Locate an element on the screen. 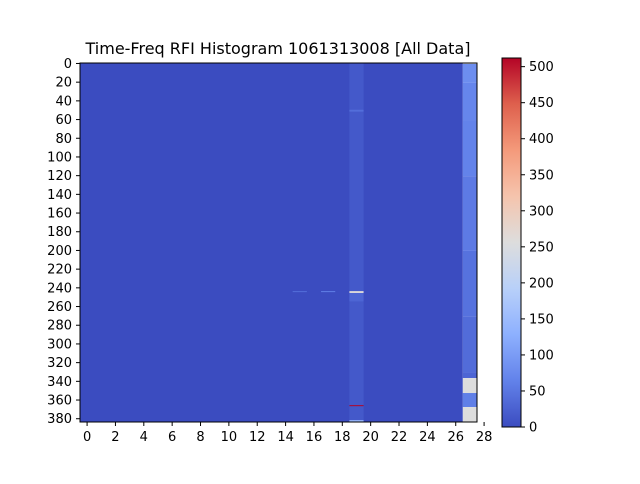 The image size is (640, 484). y-tick-label-380: 380 is located at coordinates (59, 419).